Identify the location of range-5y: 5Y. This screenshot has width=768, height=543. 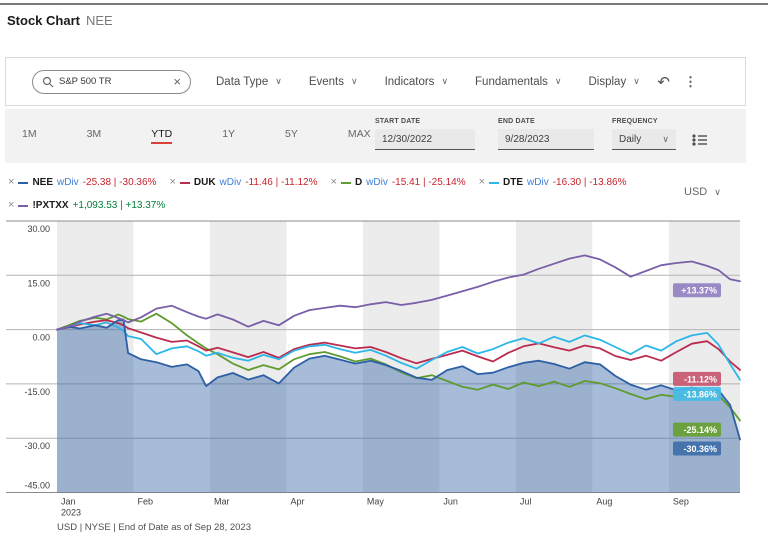
(291, 134).